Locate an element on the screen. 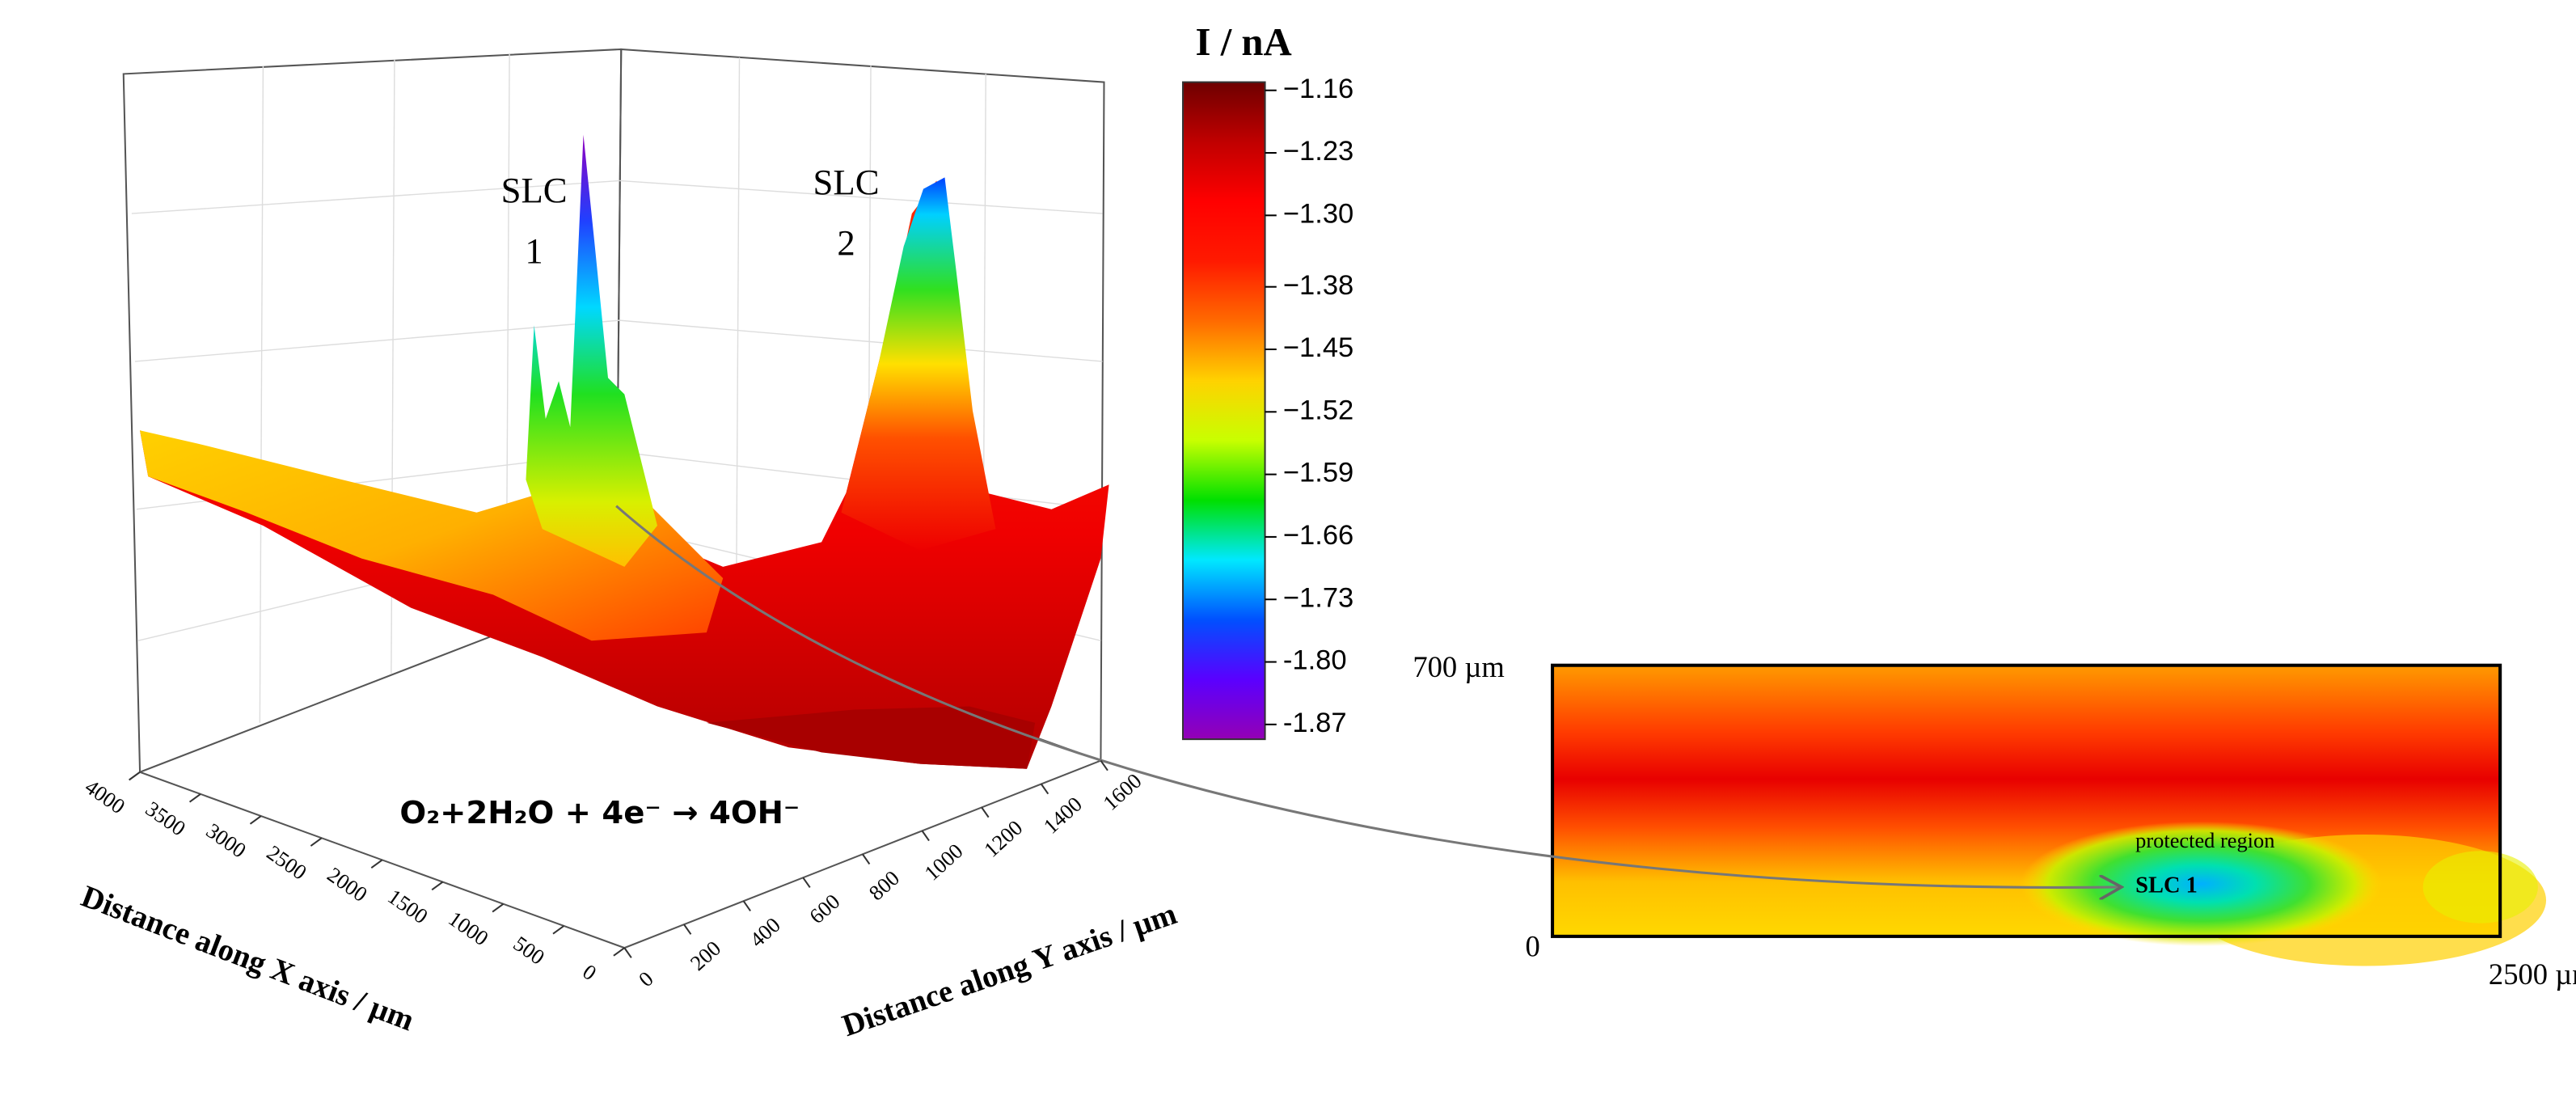 This screenshot has width=2576, height=1099. x-axis-tick-label: 1000 is located at coordinates (468, 928).